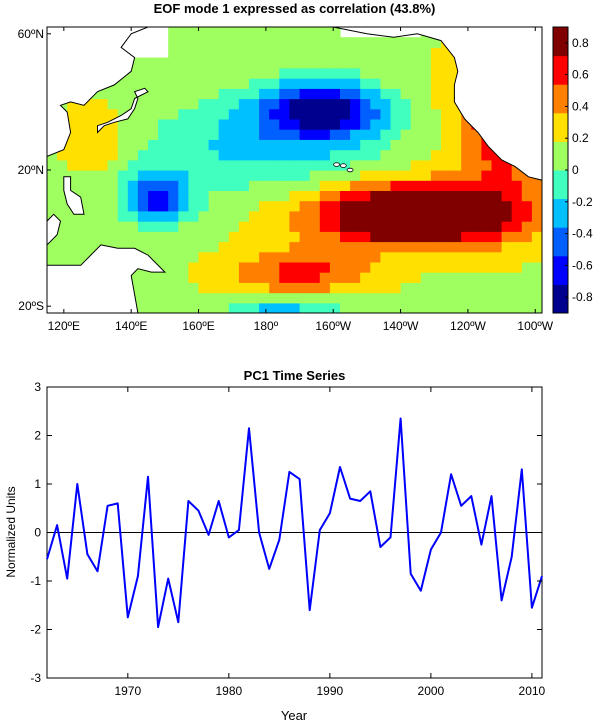 The width and height of the screenshot is (600, 724). I want to click on colorbar-tick-label: 0, so click(575, 170).